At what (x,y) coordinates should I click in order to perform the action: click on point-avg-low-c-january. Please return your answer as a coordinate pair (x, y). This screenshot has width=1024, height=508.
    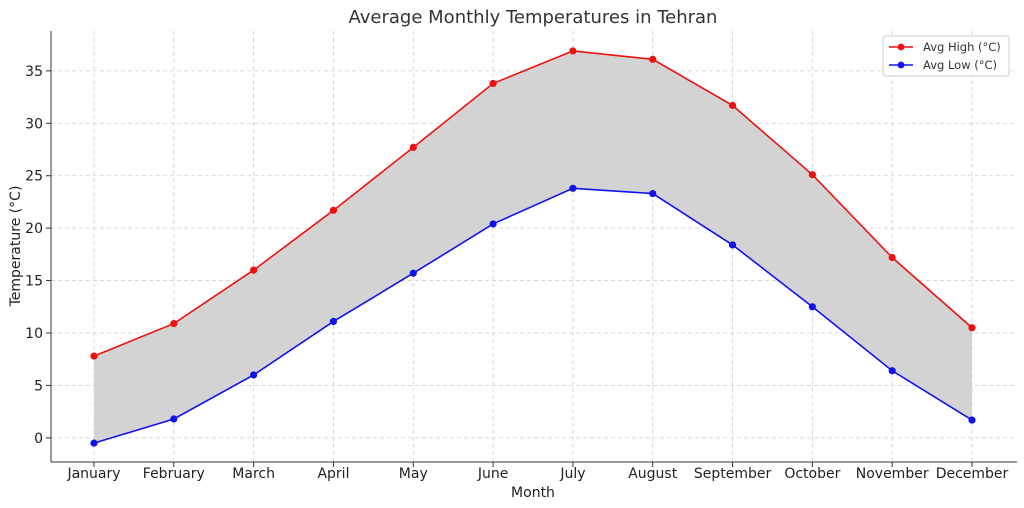
    Looking at the image, I should click on (94, 443).